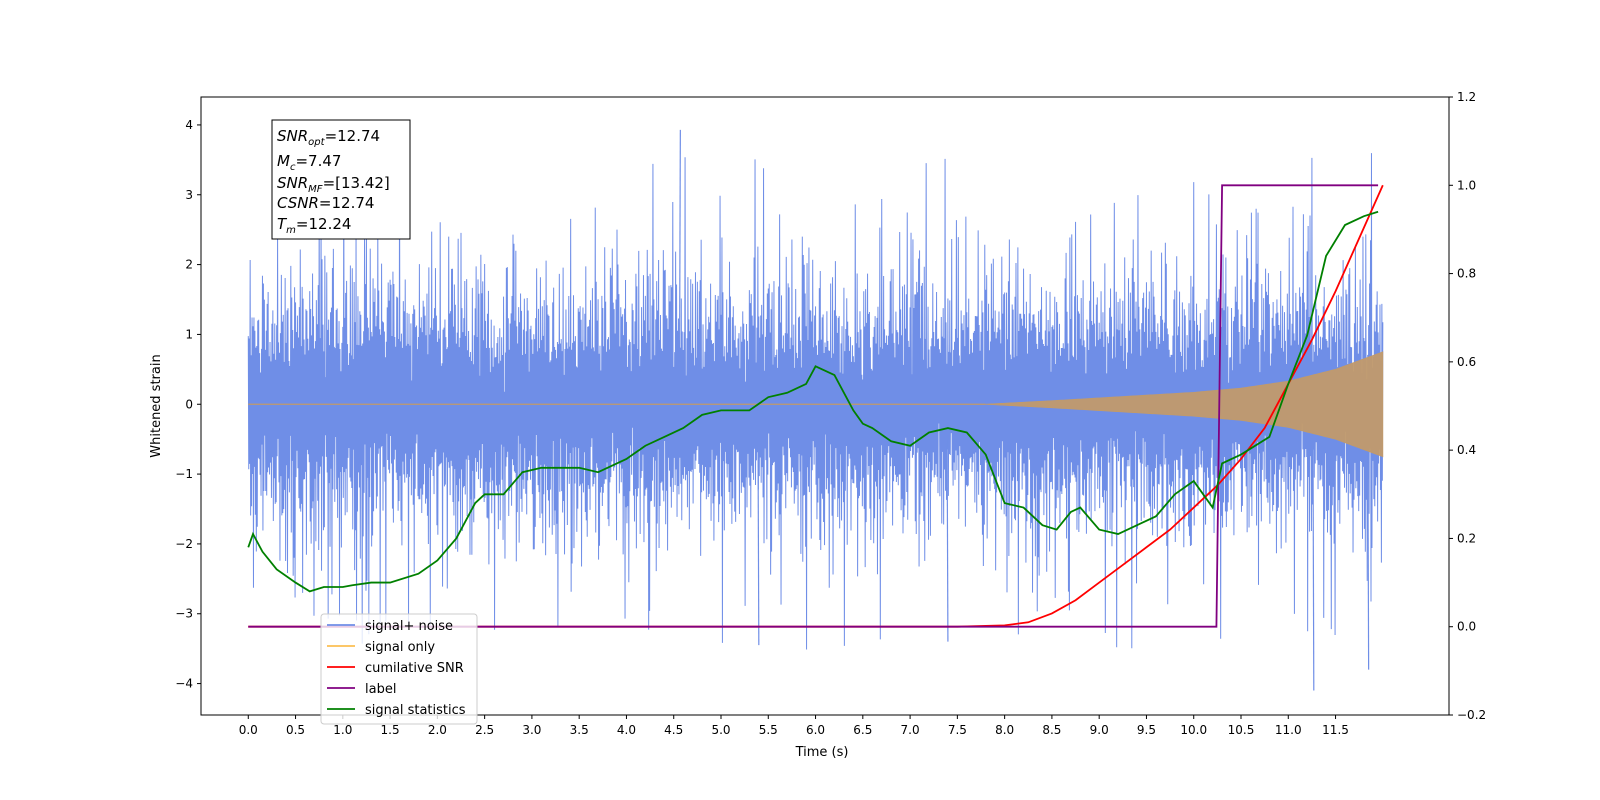  Describe the element at coordinates (295, 730) in the screenshot. I see `x-tick-label: 0.5` at that location.